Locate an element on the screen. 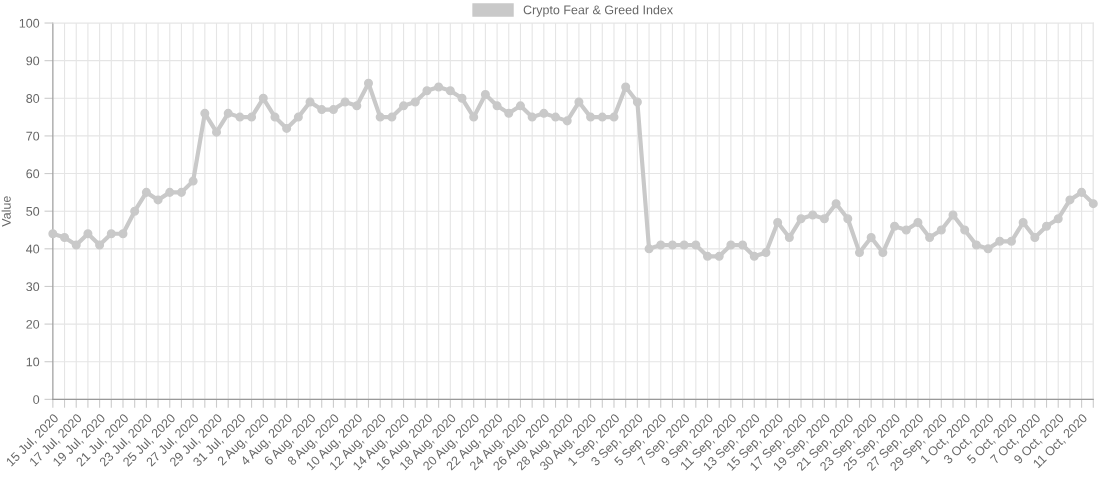  y-tick-label: 0 is located at coordinates (36, 399).